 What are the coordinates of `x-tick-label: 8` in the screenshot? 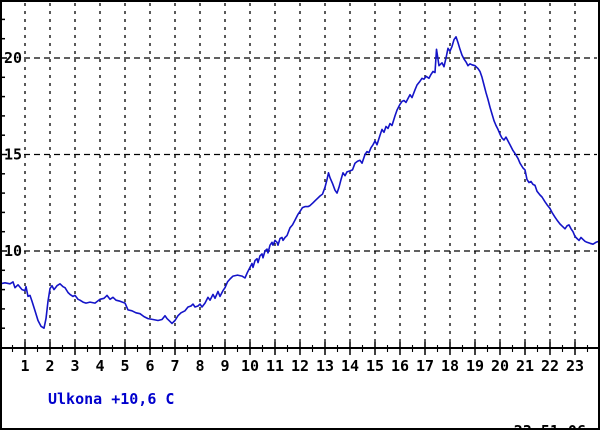 It's located at (199, 366).